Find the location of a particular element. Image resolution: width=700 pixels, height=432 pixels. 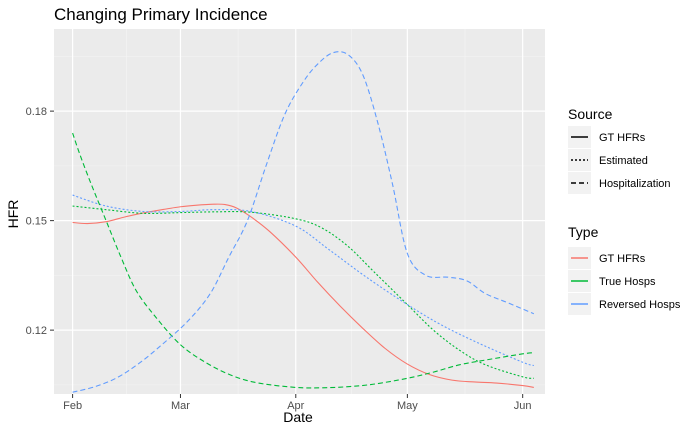

x-tick-label: Apr is located at coordinates (295, 406).